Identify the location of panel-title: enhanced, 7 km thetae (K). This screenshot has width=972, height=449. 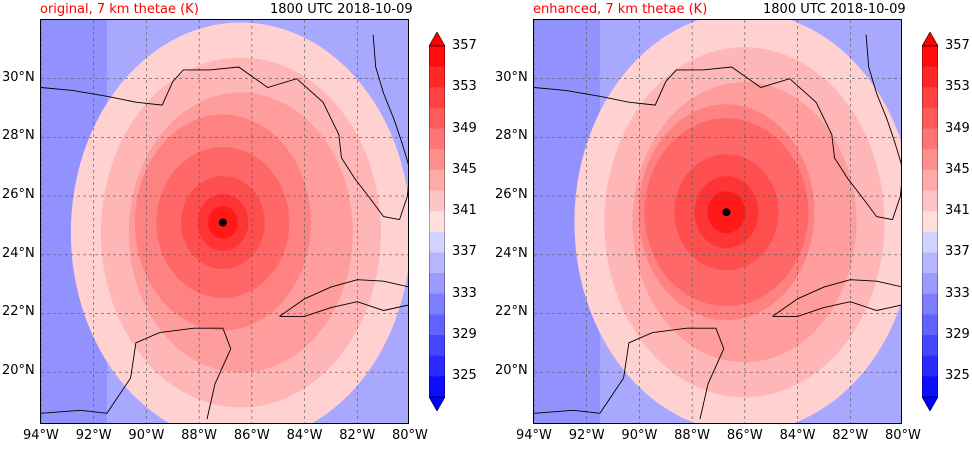
(620, 9).